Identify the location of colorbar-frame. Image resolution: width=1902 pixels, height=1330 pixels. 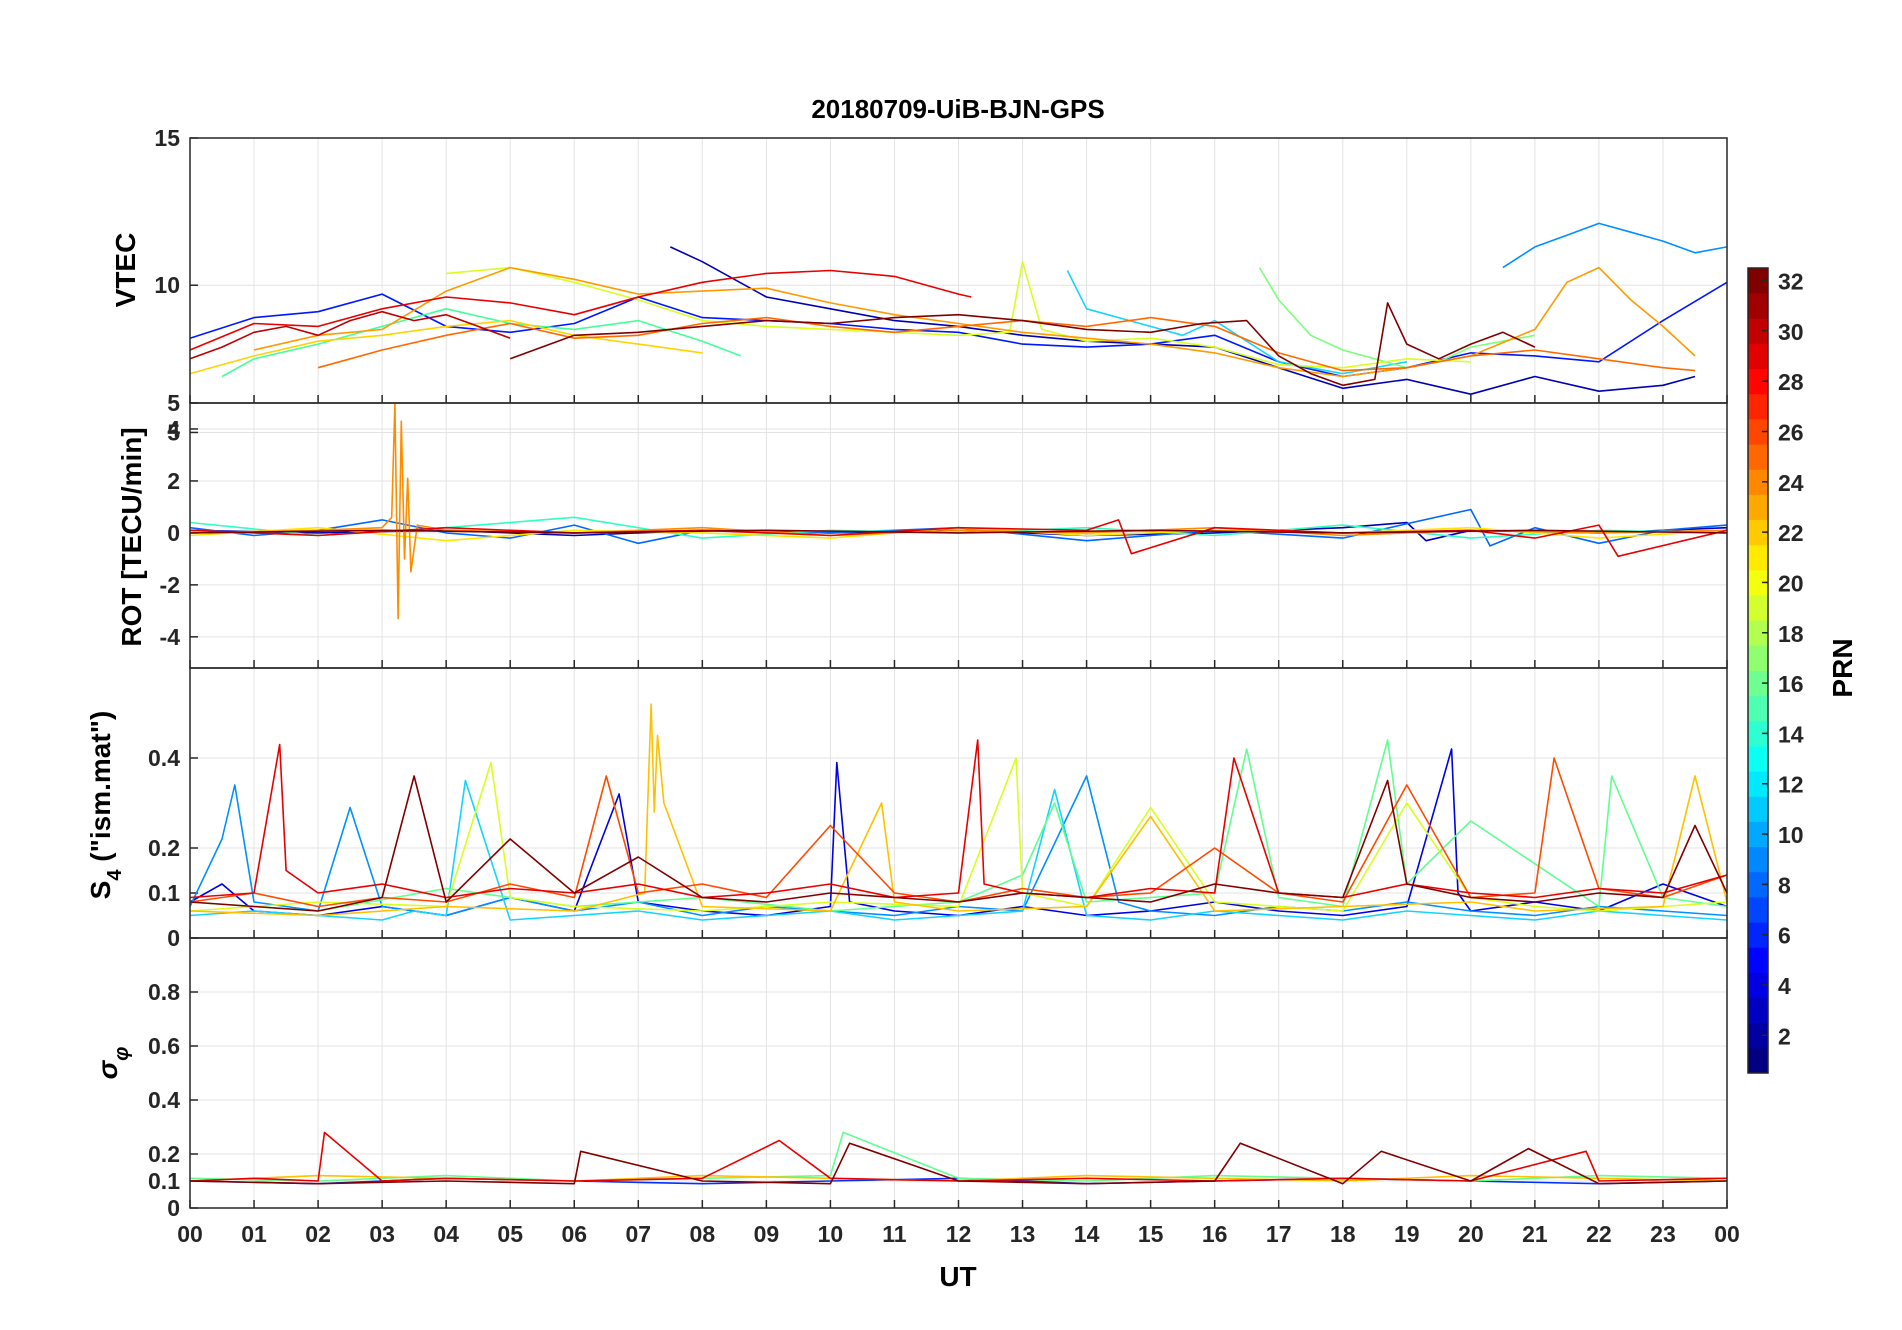
(1758, 670).